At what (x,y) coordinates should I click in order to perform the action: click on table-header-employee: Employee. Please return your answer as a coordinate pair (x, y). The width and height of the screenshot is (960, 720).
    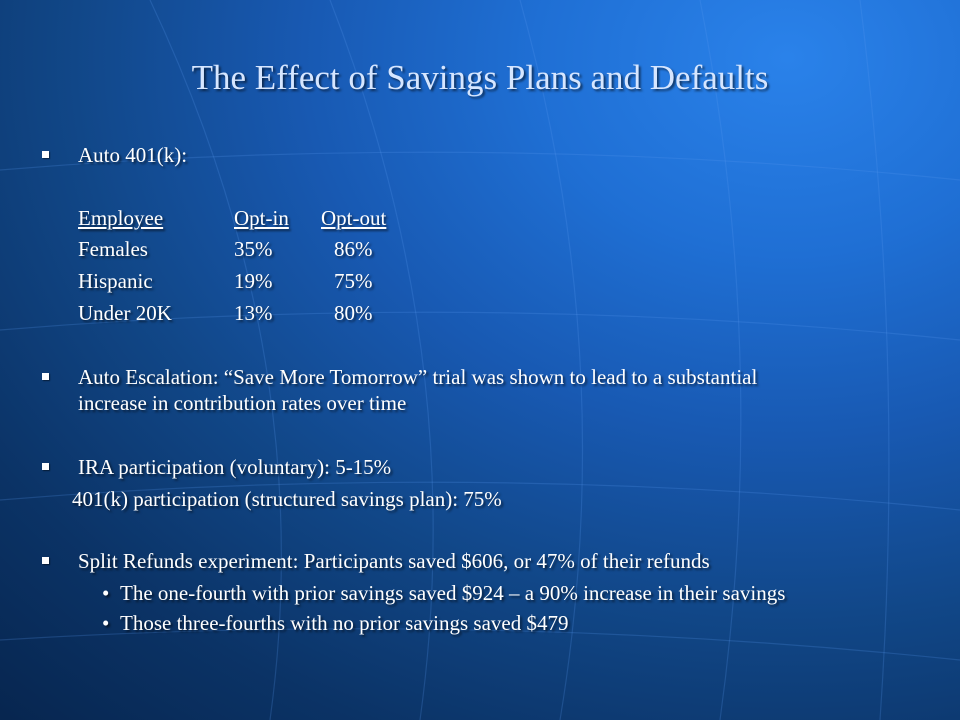
    Looking at the image, I should click on (121, 218).